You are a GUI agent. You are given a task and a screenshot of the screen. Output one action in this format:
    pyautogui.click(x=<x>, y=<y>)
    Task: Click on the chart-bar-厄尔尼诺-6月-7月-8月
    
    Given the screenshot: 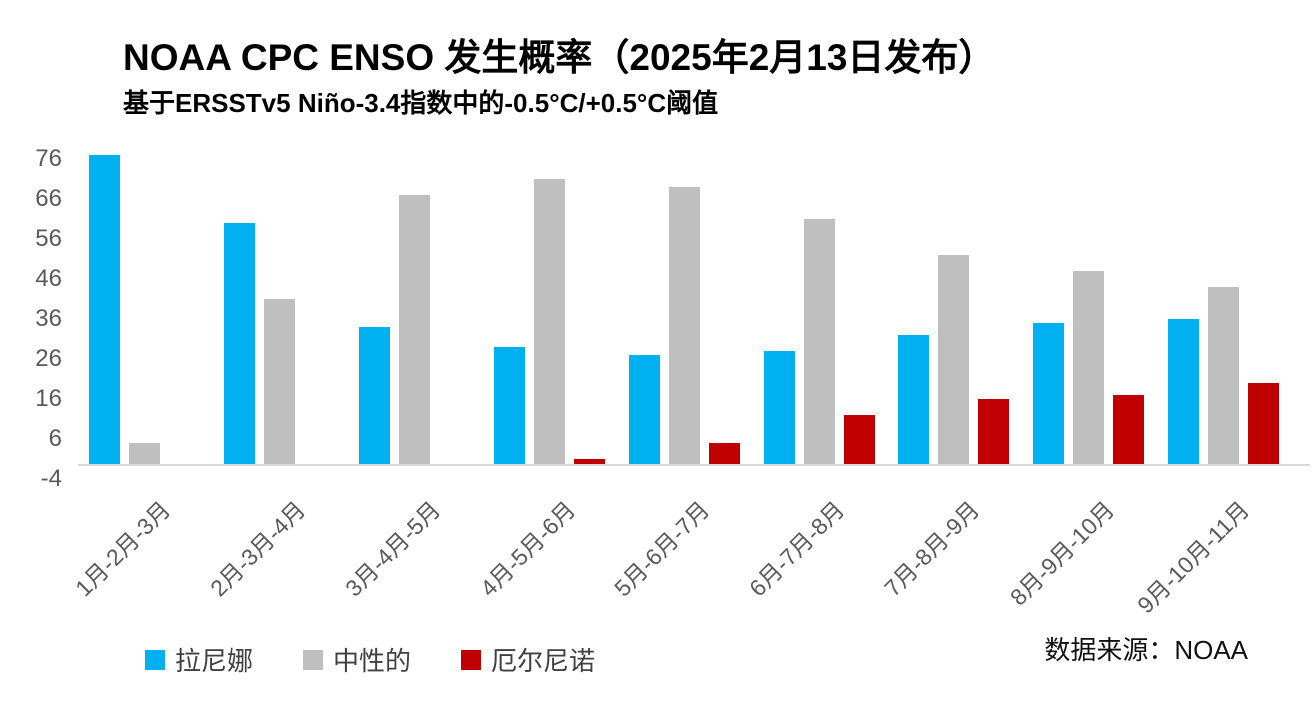 What is the action you would take?
    pyautogui.click(x=859, y=439)
    